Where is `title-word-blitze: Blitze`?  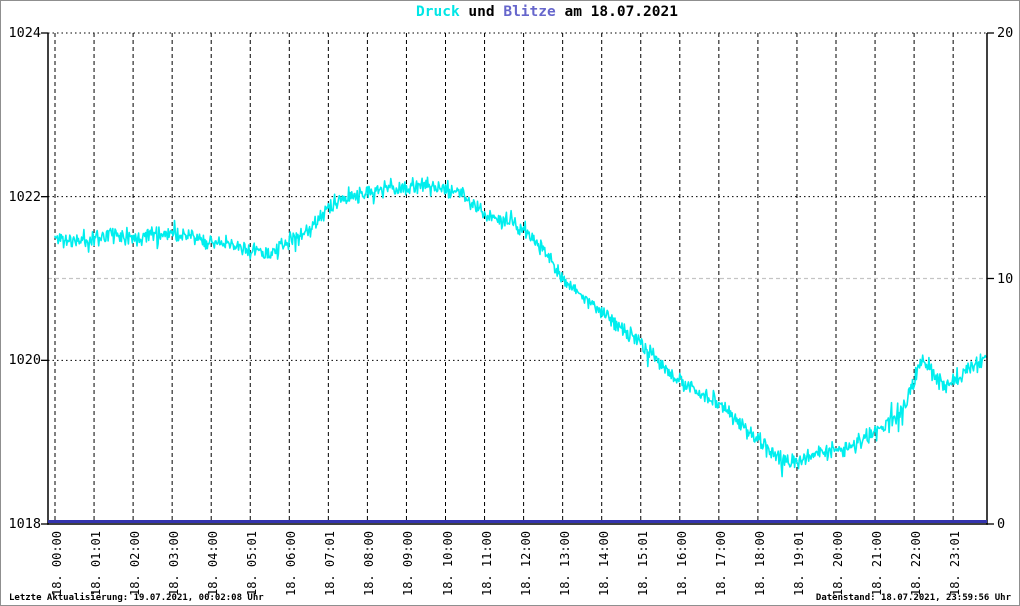
title-word-blitze: Blitze is located at coordinates (529, 12).